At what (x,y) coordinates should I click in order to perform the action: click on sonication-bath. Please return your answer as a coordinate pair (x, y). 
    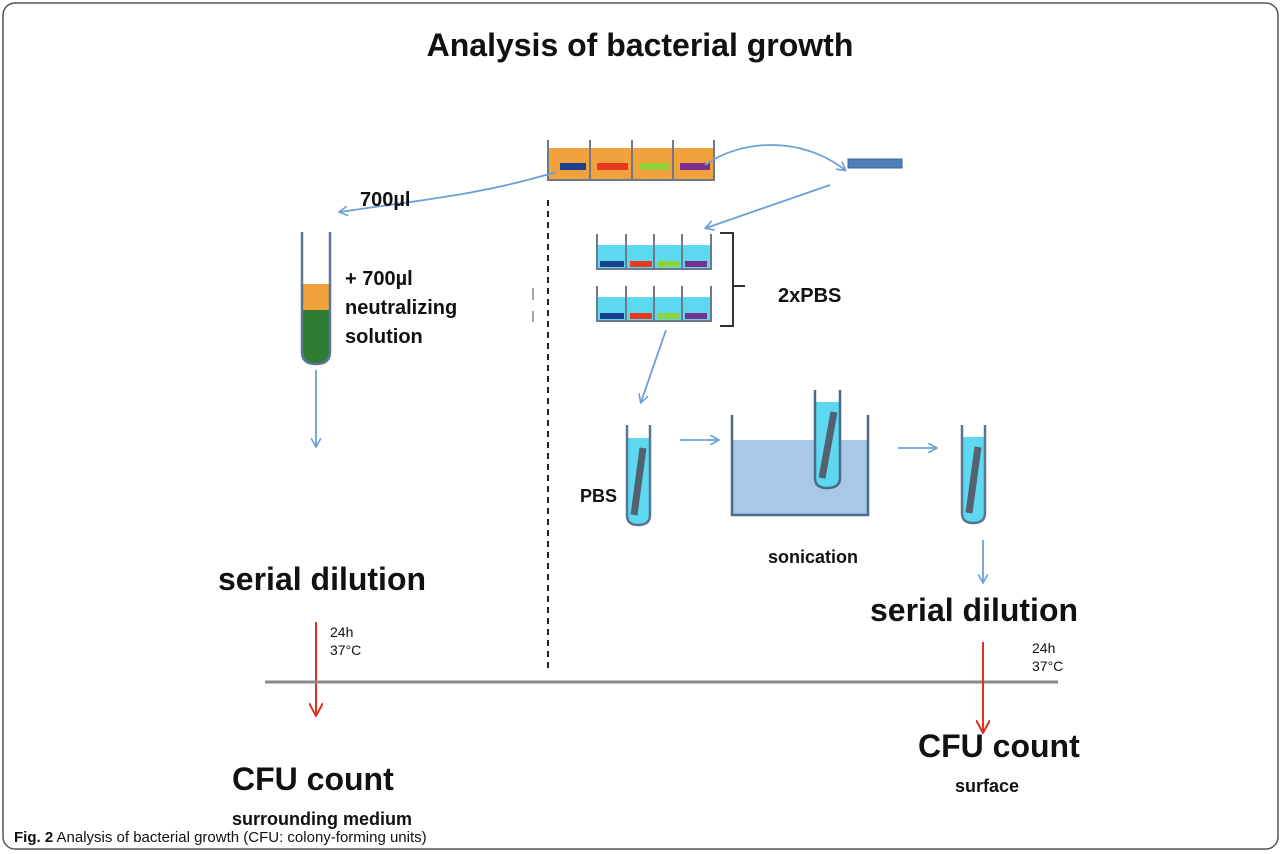
    Looking at the image, I should click on (800, 453).